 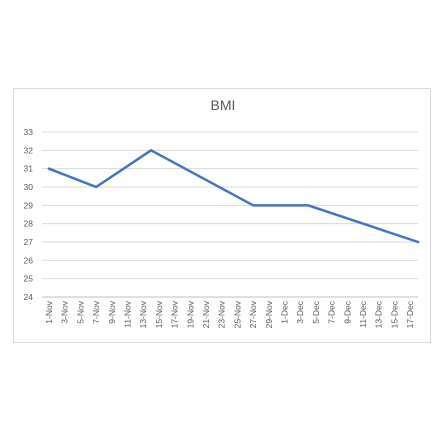 I want to click on x-tick-label: 23-Nov, so click(x=222, y=314).